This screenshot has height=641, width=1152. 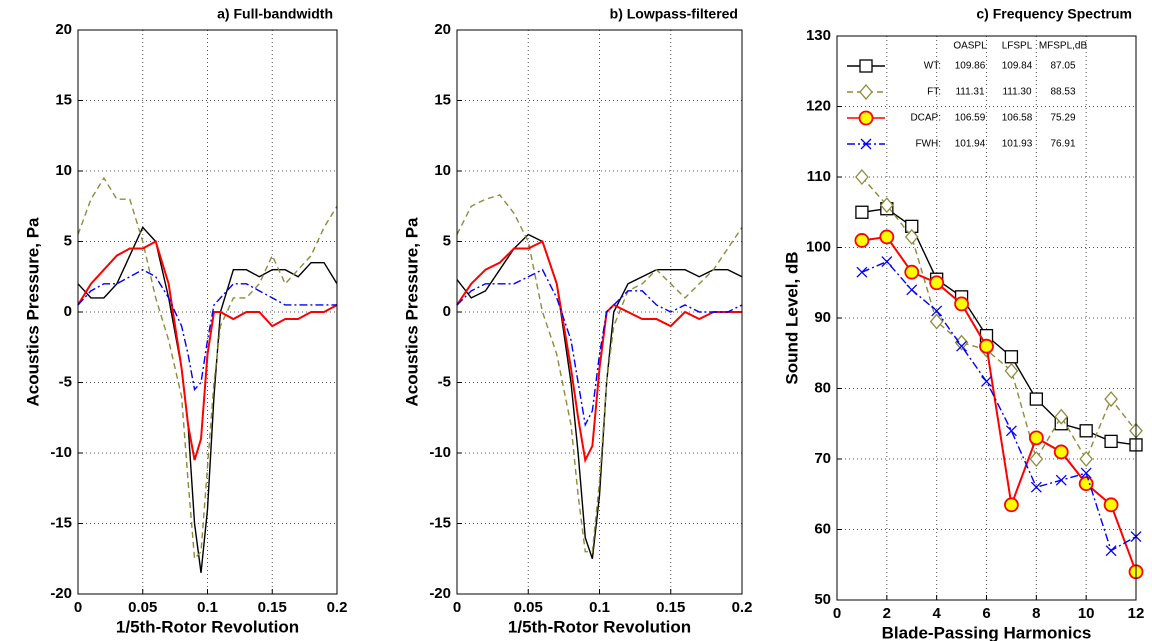 I want to click on y-tick-label: -10, so click(x=440, y=452).